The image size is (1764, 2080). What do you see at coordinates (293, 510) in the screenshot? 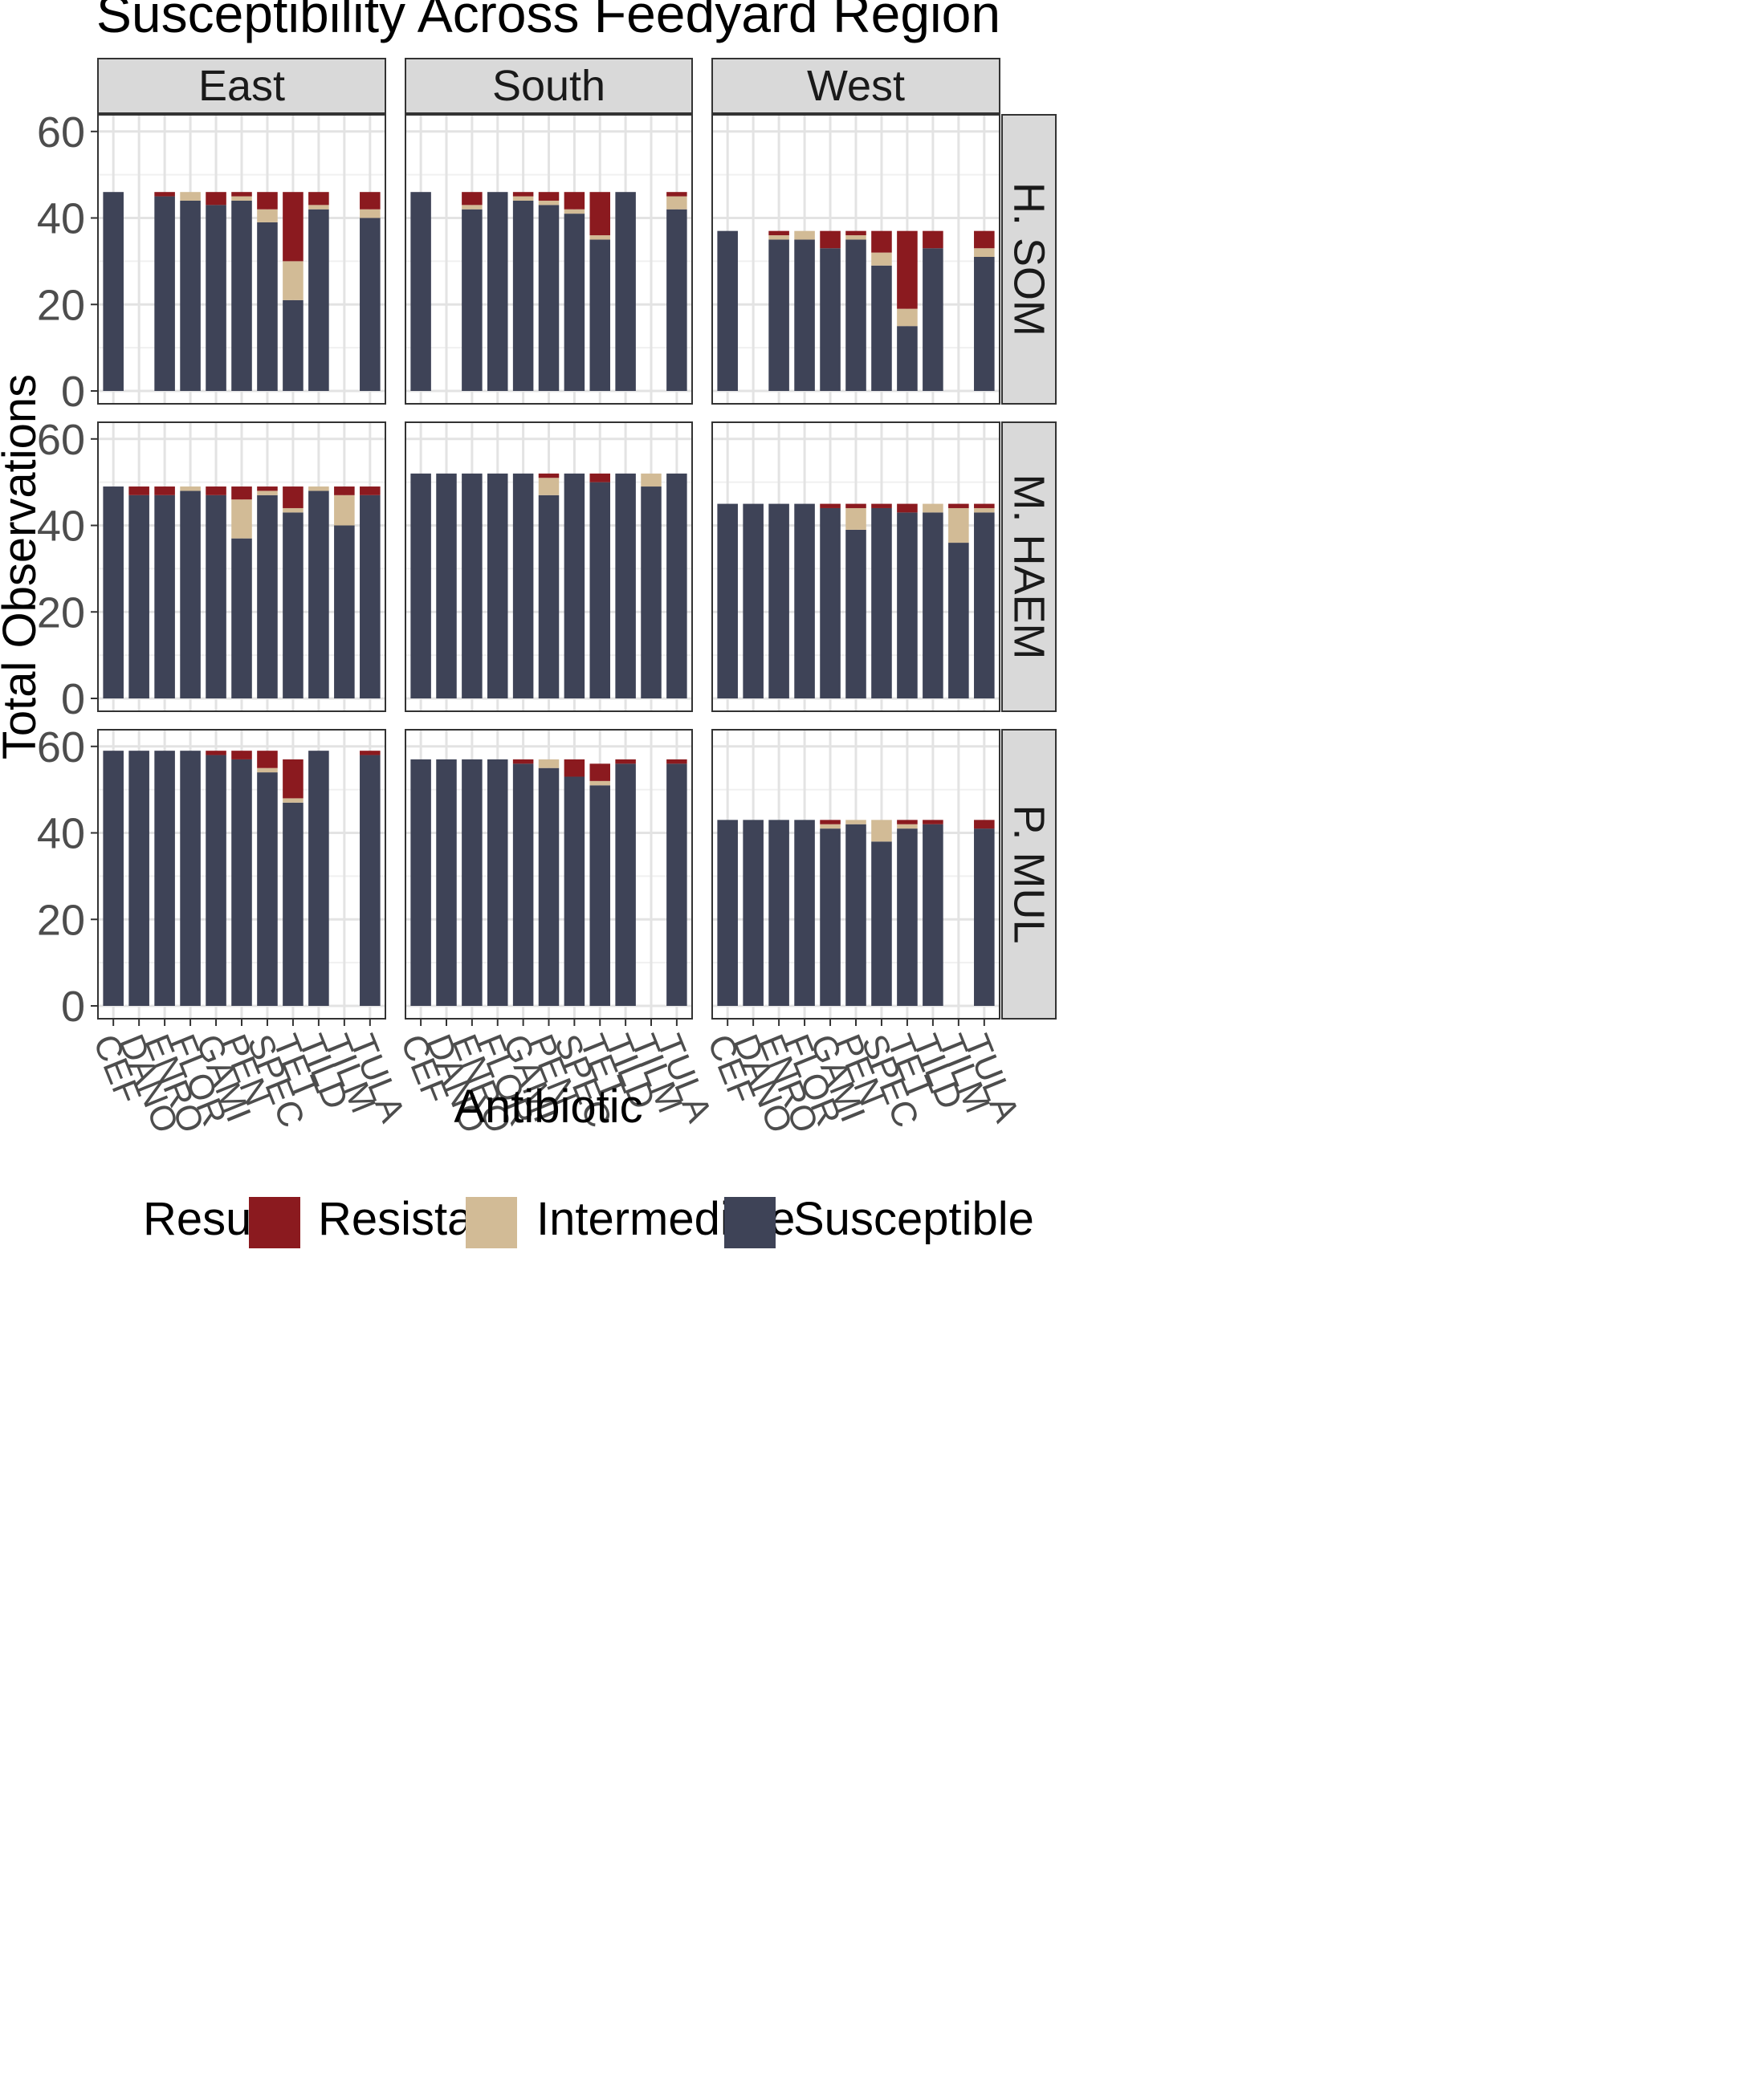
I see `bar-east-m-haem-tet-intermediate` at bounding box center [293, 510].